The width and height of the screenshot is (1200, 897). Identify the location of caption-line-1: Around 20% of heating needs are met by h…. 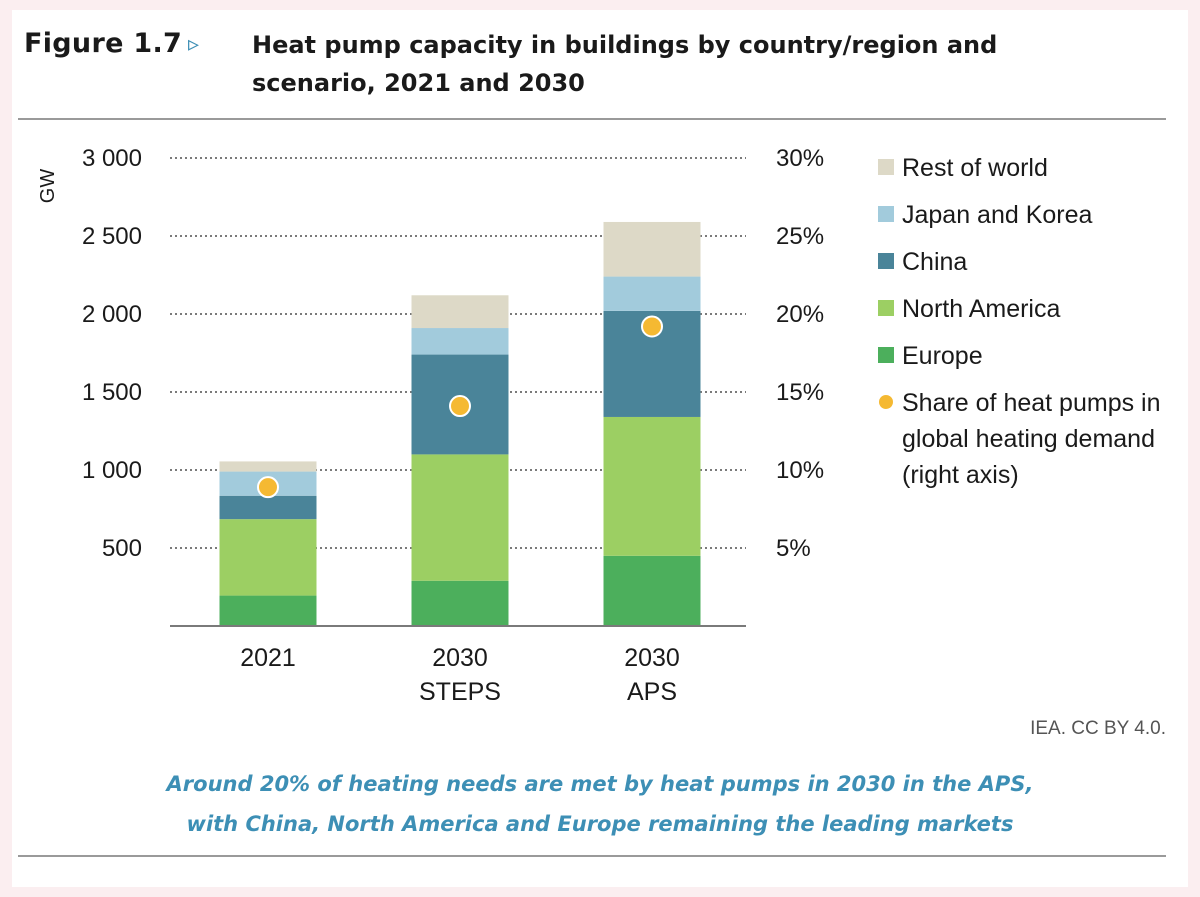
(600, 784).